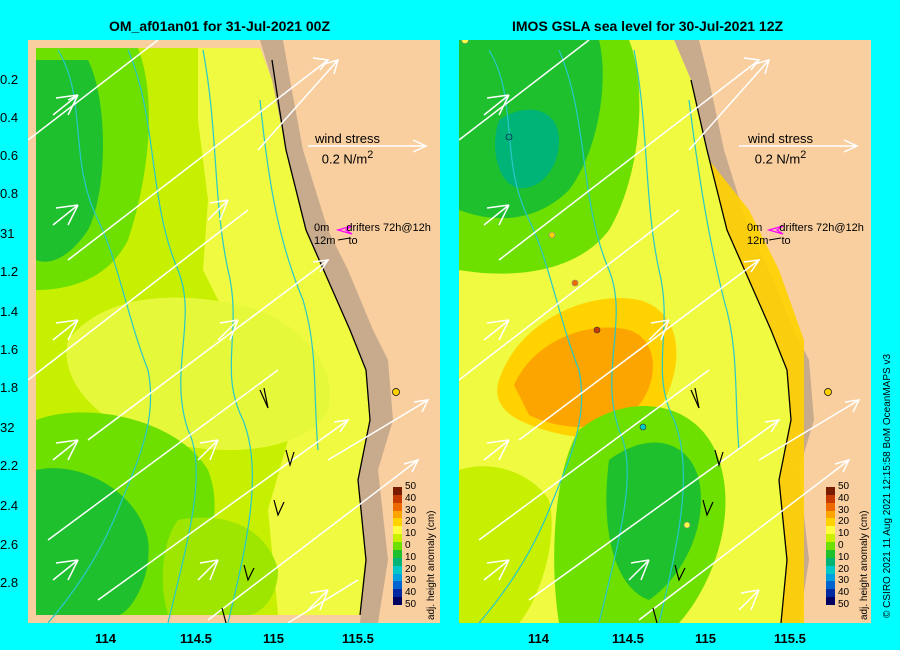  What do you see at coordinates (9, 155) in the screenshot?
I see `lat-label: 0.6` at bounding box center [9, 155].